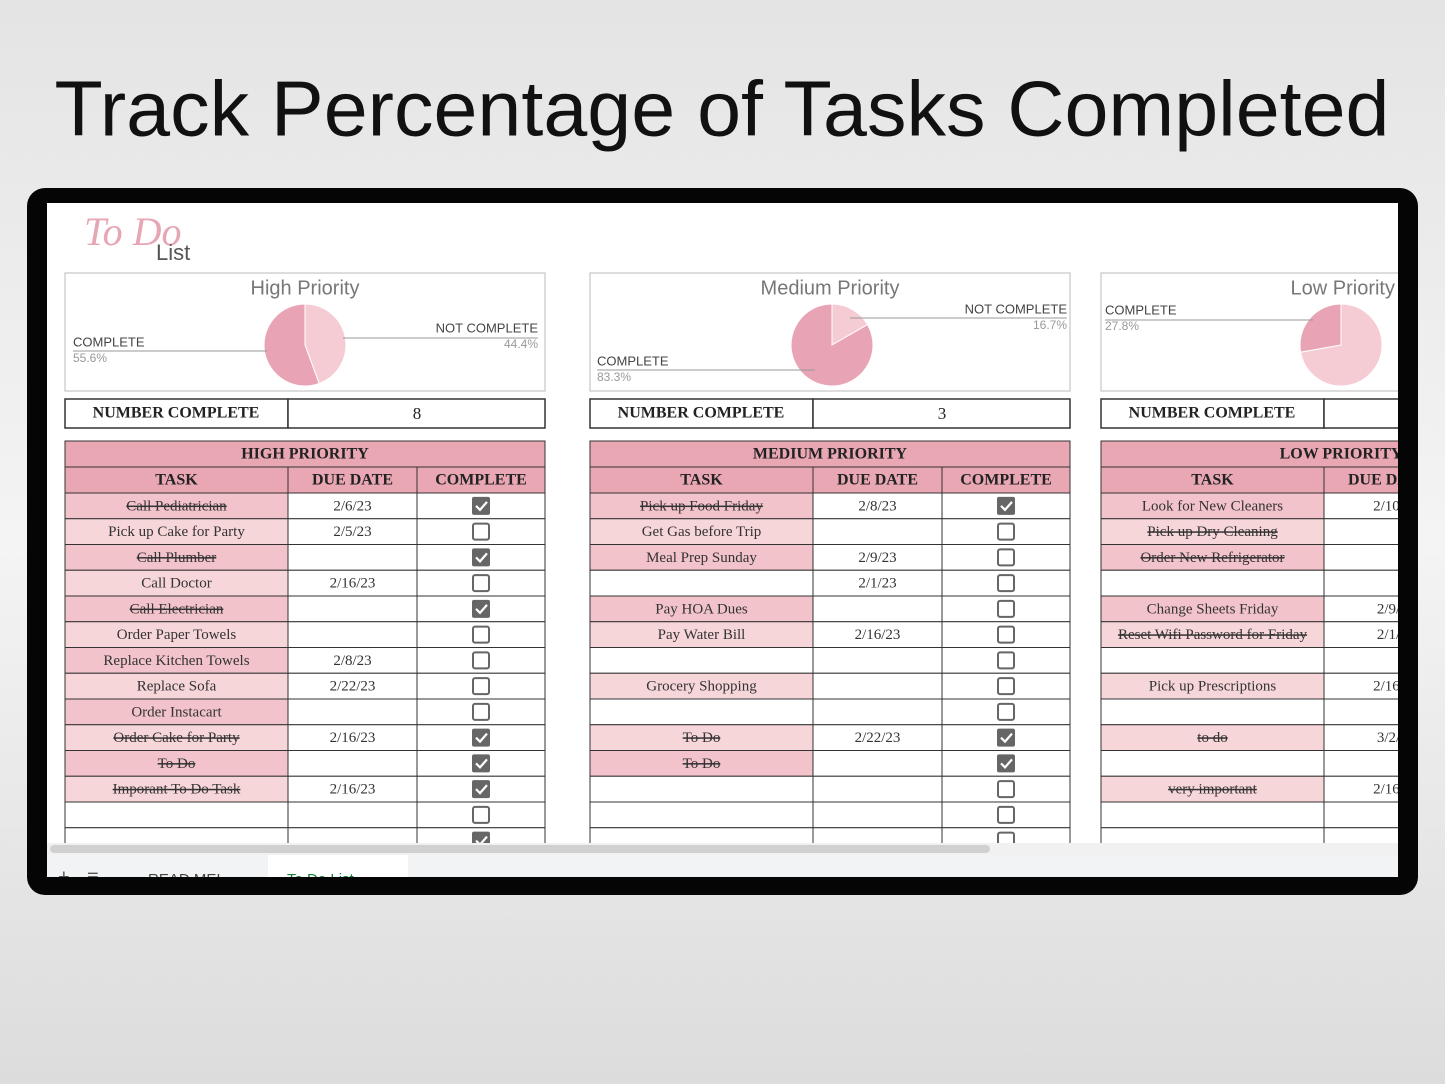 The image size is (1445, 1084). I want to click on task-text: Get Gas before Trip, so click(702, 532).